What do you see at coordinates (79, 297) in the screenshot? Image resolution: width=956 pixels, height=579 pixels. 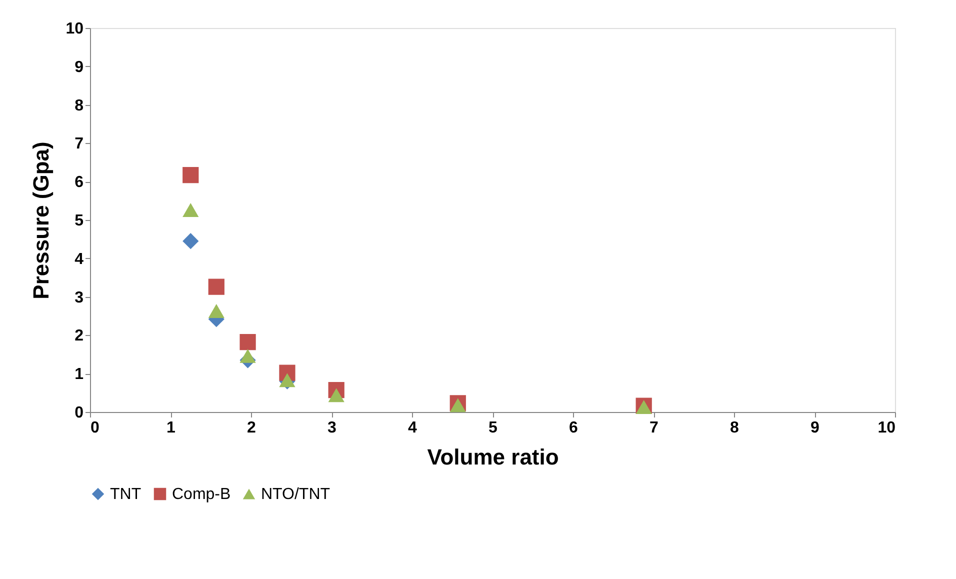 I see `y-tick-label: 3` at bounding box center [79, 297].